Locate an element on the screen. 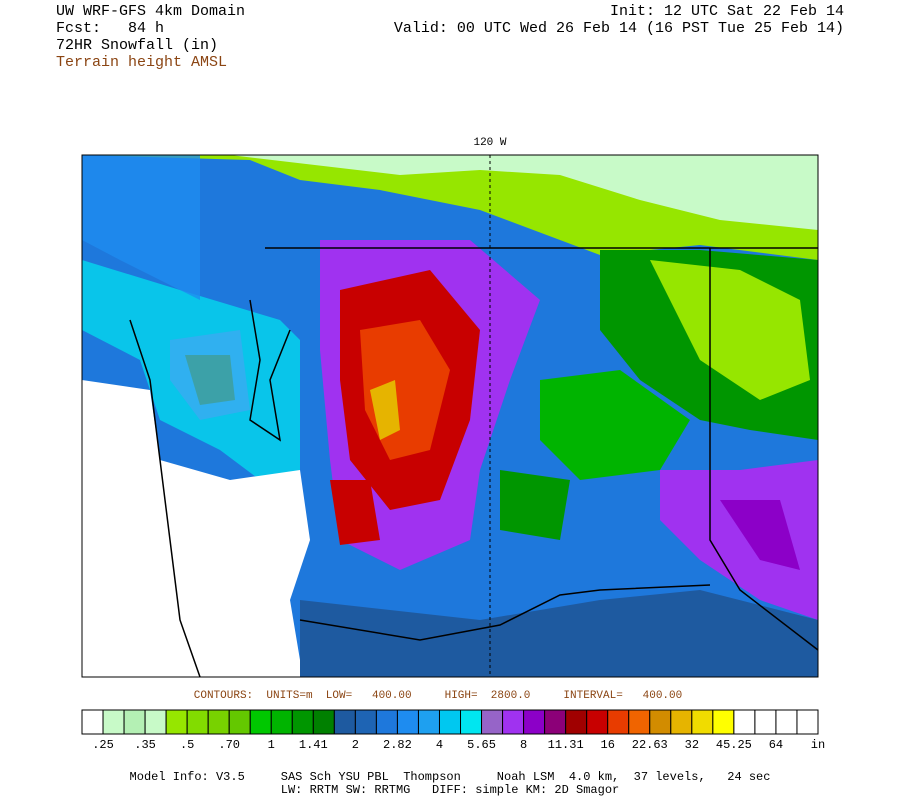 This screenshot has width=900, height=800. colorbar-label: .35 is located at coordinates (145, 745).